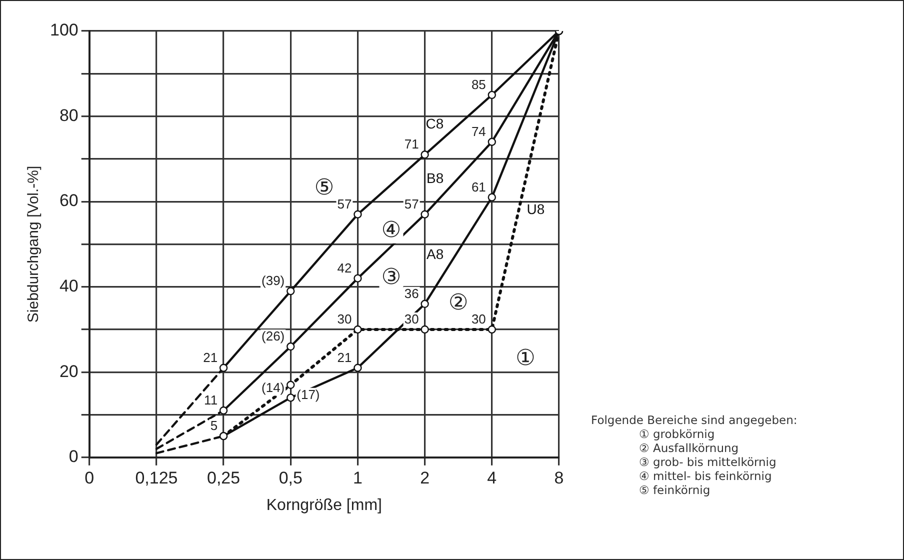 The width and height of the screenshot is (904, 560). What do you see at coordinates (425, 478) in the screenshot?
I see `x-tick-label: 2` at bounding box center [425, 478].